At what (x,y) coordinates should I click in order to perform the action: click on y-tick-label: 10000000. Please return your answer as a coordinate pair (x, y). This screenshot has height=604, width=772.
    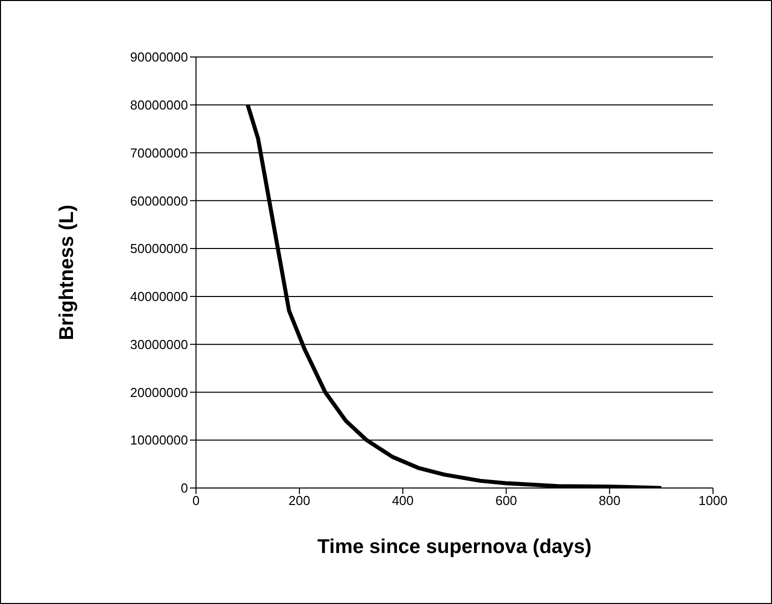
    Looking at the image, I should click on (159, 440).